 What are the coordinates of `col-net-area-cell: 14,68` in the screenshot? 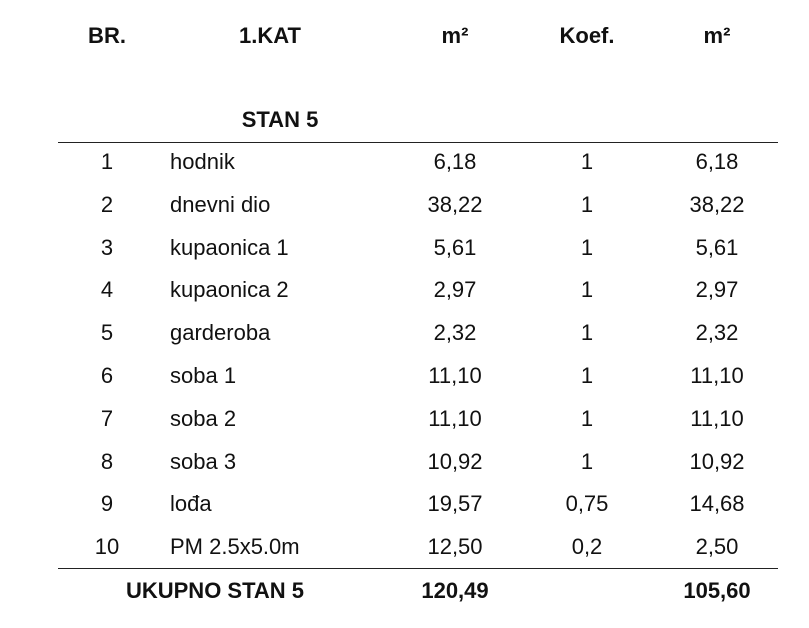 It's located at (717, 504).